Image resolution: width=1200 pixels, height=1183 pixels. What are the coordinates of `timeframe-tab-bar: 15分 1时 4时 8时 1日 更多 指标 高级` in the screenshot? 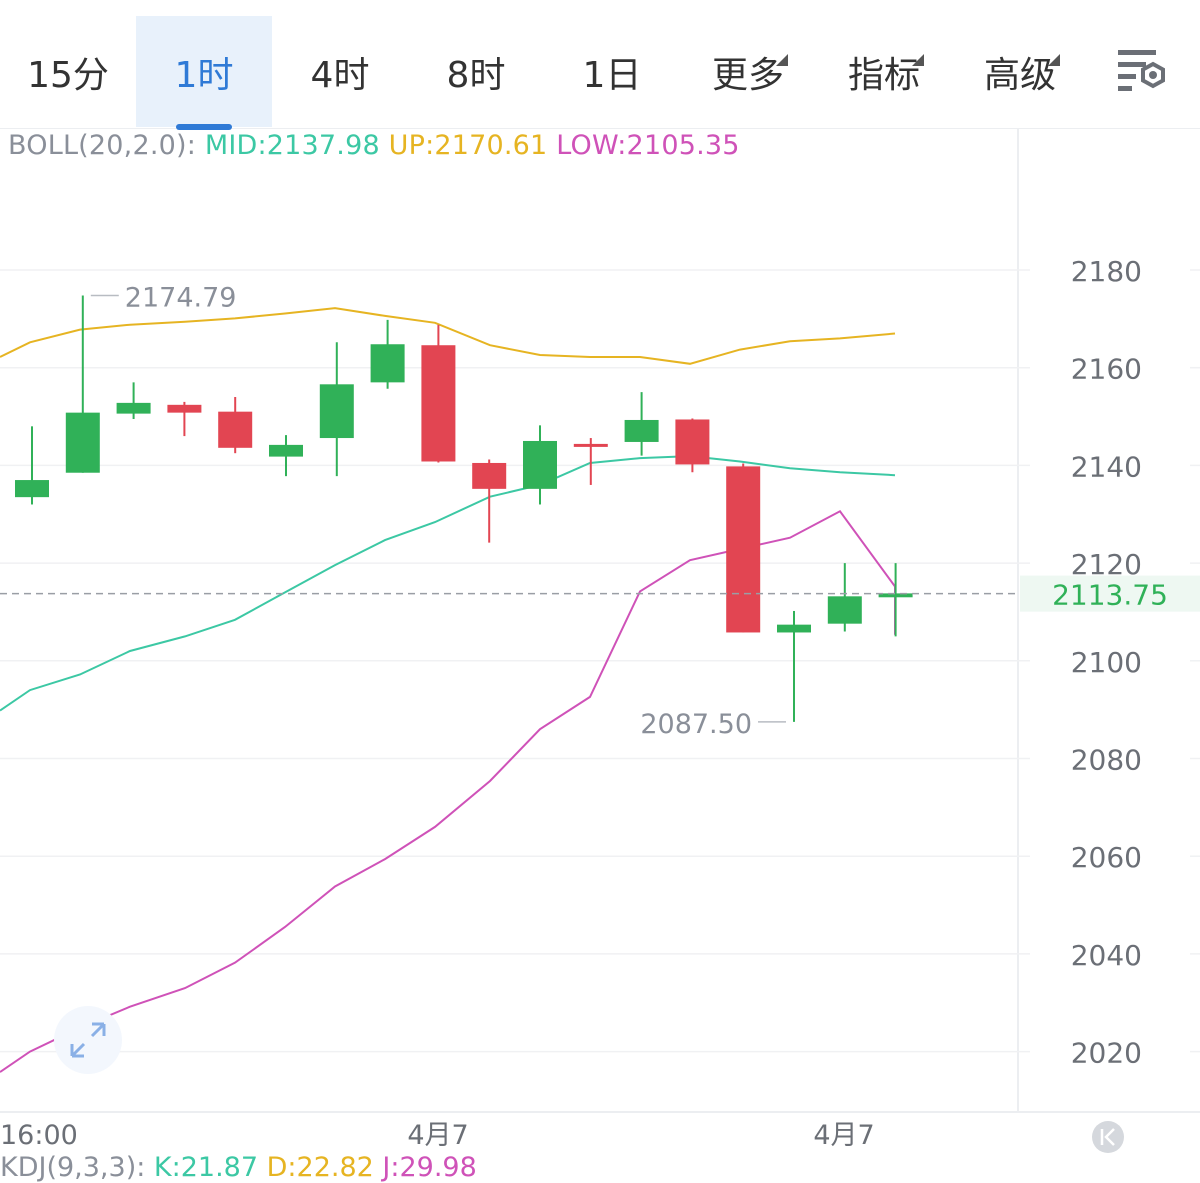 It's located at (600, 65).